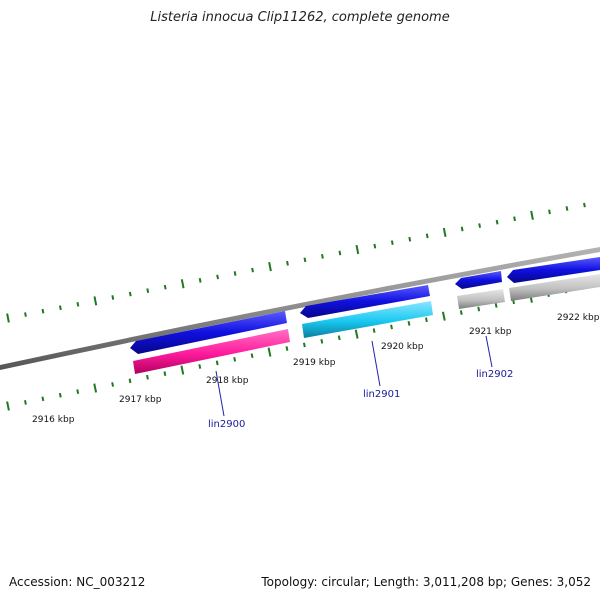 This screenshot has height=600, width=600. What do you see at coordinates (220, 393) in the screenshot?
I see `leader-line-lin2900` at bounding box center [220, 393].